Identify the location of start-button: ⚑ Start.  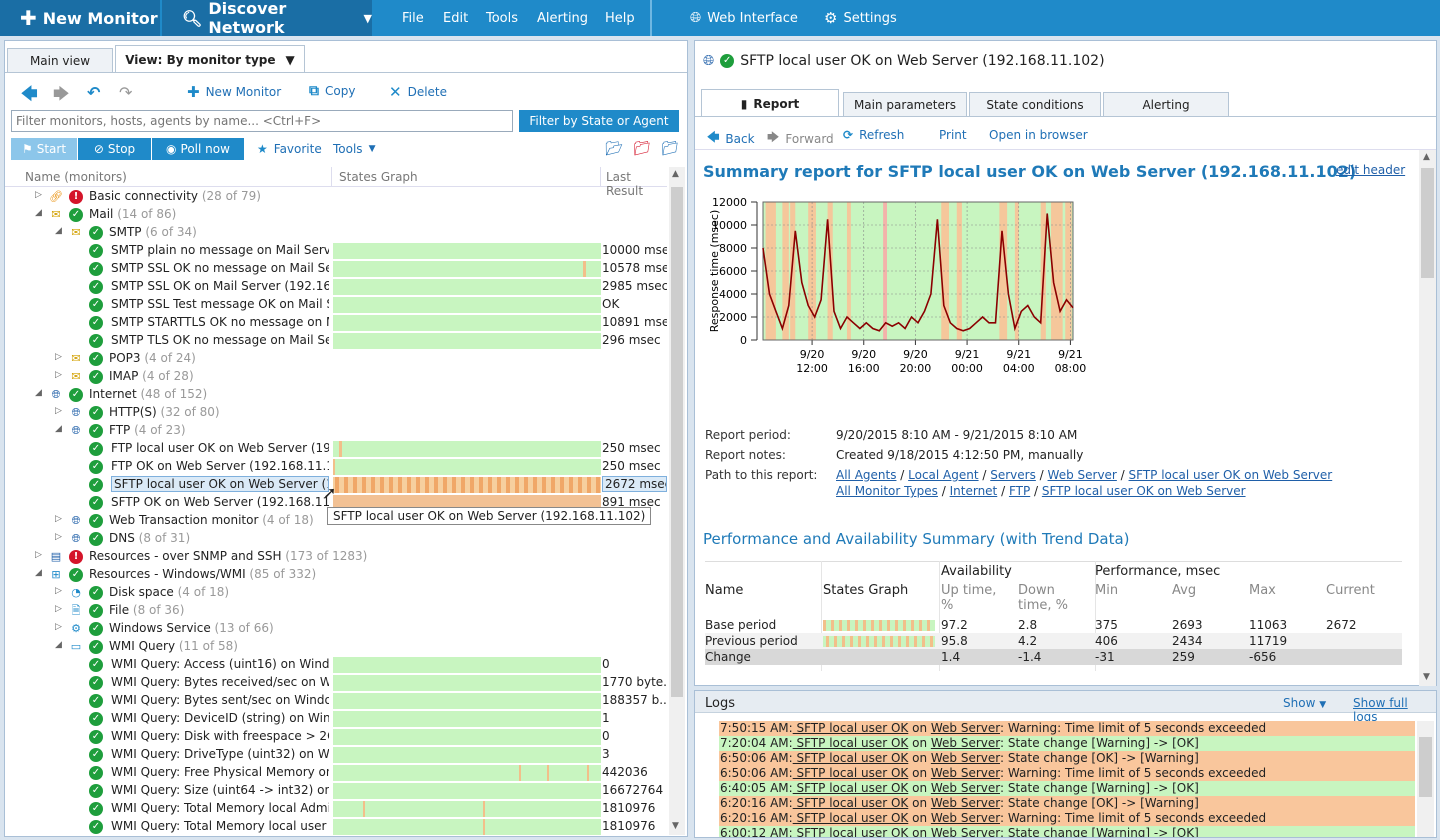
(44, 149).